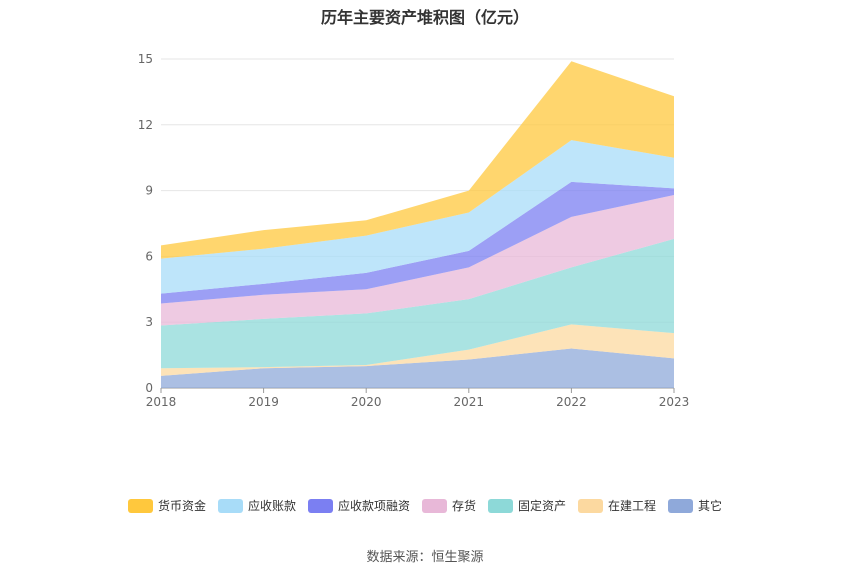  I want to click on area-固定资产, so click(417, 303).